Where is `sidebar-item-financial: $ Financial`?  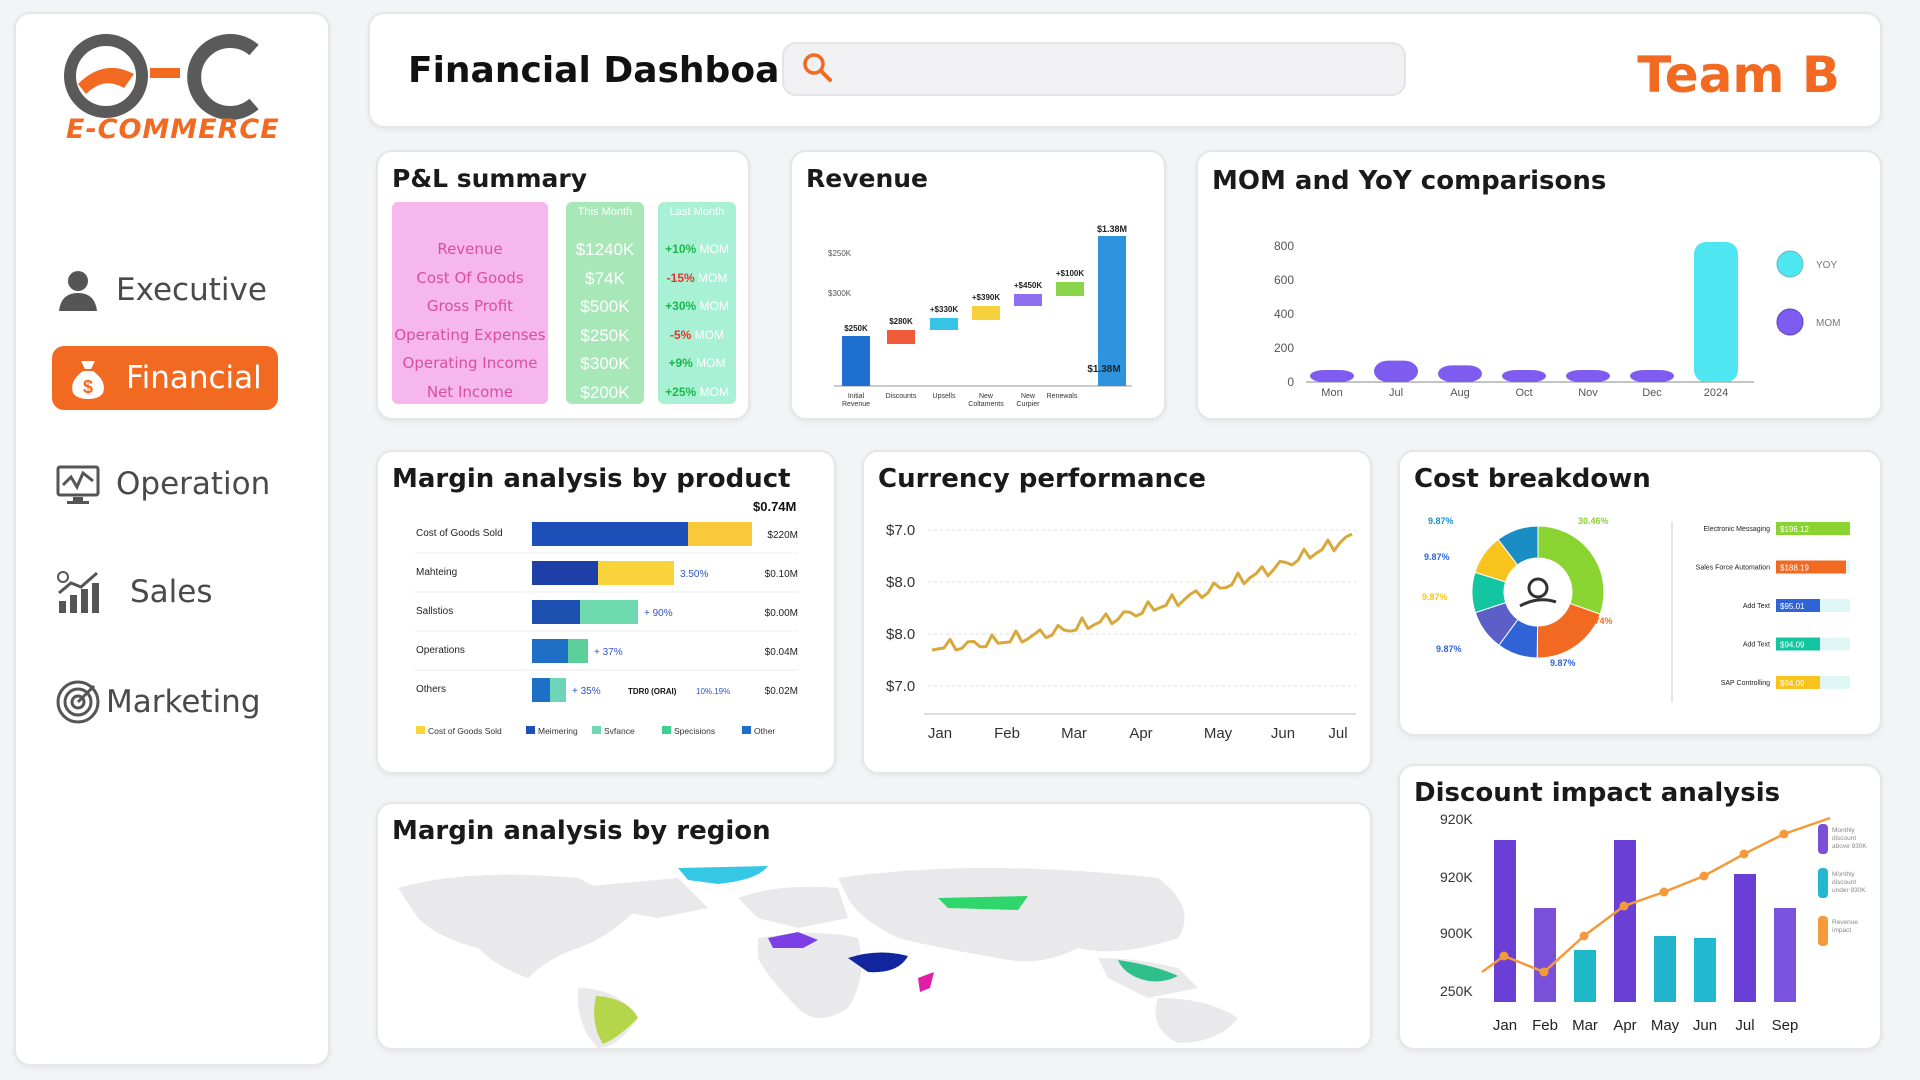 sidebar-item-financial: $ Financial is located at coordinates (165, 378).